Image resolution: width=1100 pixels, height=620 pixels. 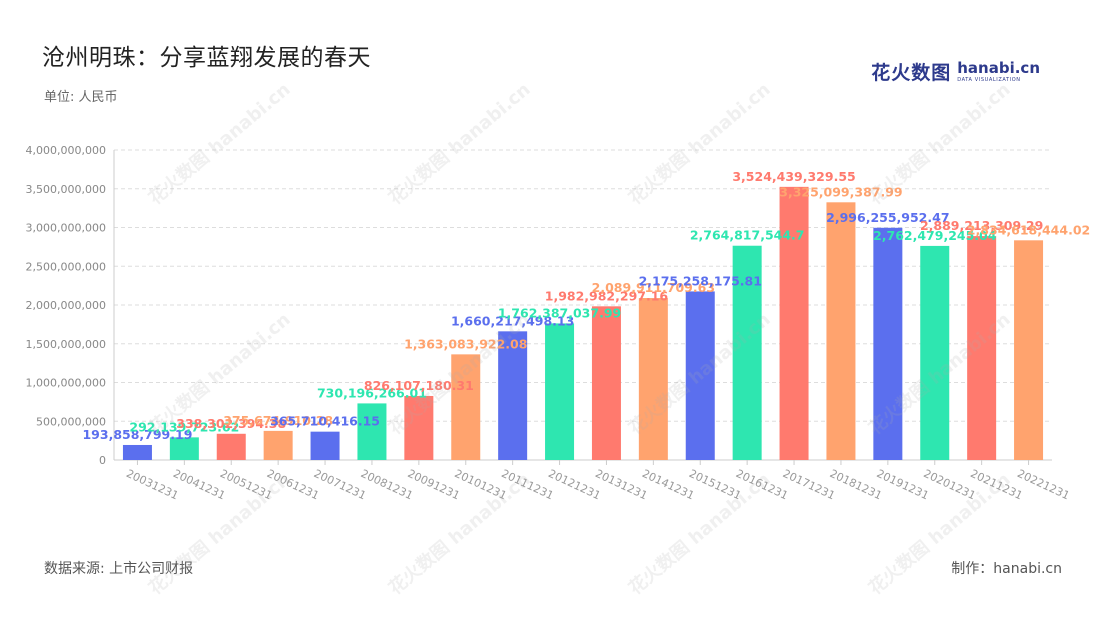 I want to click on data-label: 338,302,394.38, so click(x=231, y=423).